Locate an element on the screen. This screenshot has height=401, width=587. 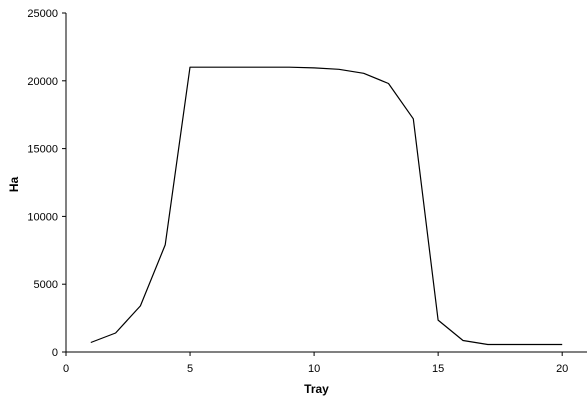
y-axis-title: Ha is located at coordinates (14, 185).